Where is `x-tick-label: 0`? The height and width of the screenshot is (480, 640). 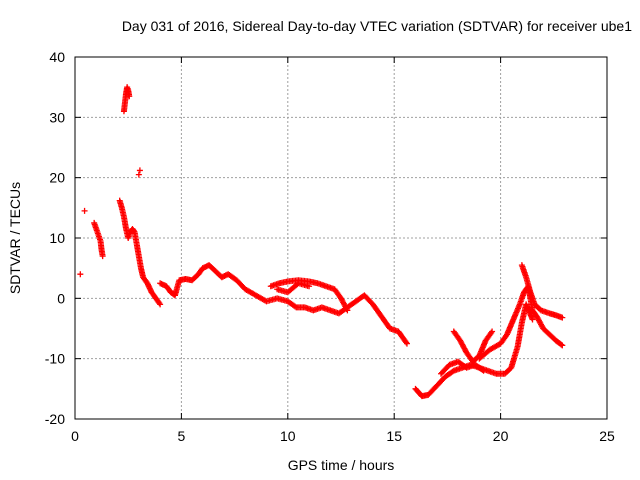 x-tick-label: 0 is located at coordinates (75, 436).